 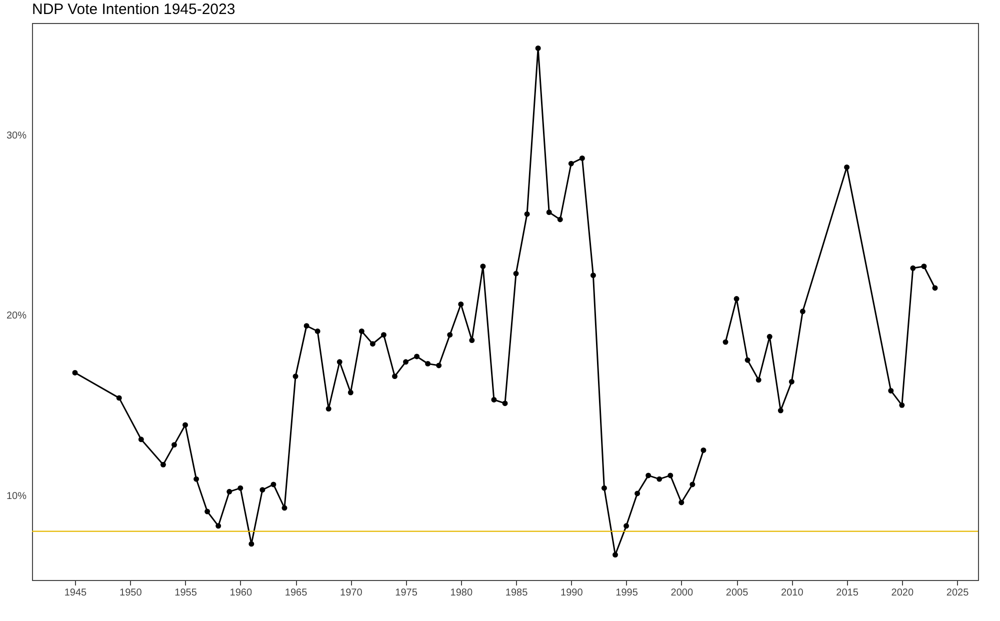 What do you see at coordinates (847, 593) in the screenshot?
I see `x-tick-label: 2015` at bounding box center [847, 593].